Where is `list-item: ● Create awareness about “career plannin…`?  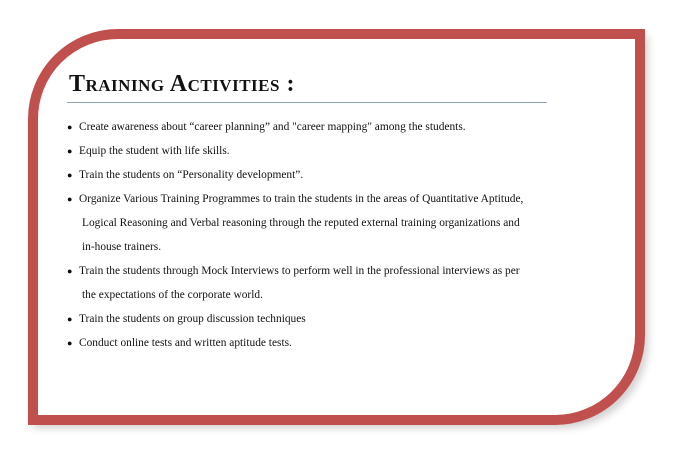
list-item: ● Create awareness about “career plannin… is located at coordinates (327, 127).